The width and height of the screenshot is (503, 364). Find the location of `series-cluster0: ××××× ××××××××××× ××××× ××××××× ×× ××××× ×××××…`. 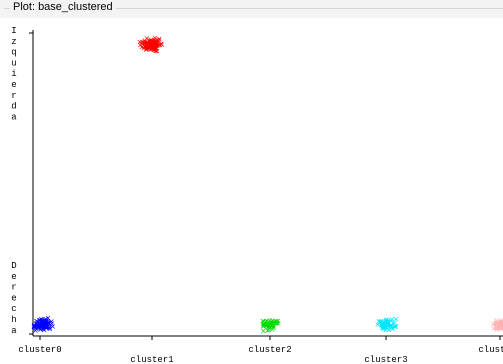

series-cluster0: ××××× ××××××××××× ××××× ××××××× ×× ××××× ×××××… is located at coordinates (43, 324).